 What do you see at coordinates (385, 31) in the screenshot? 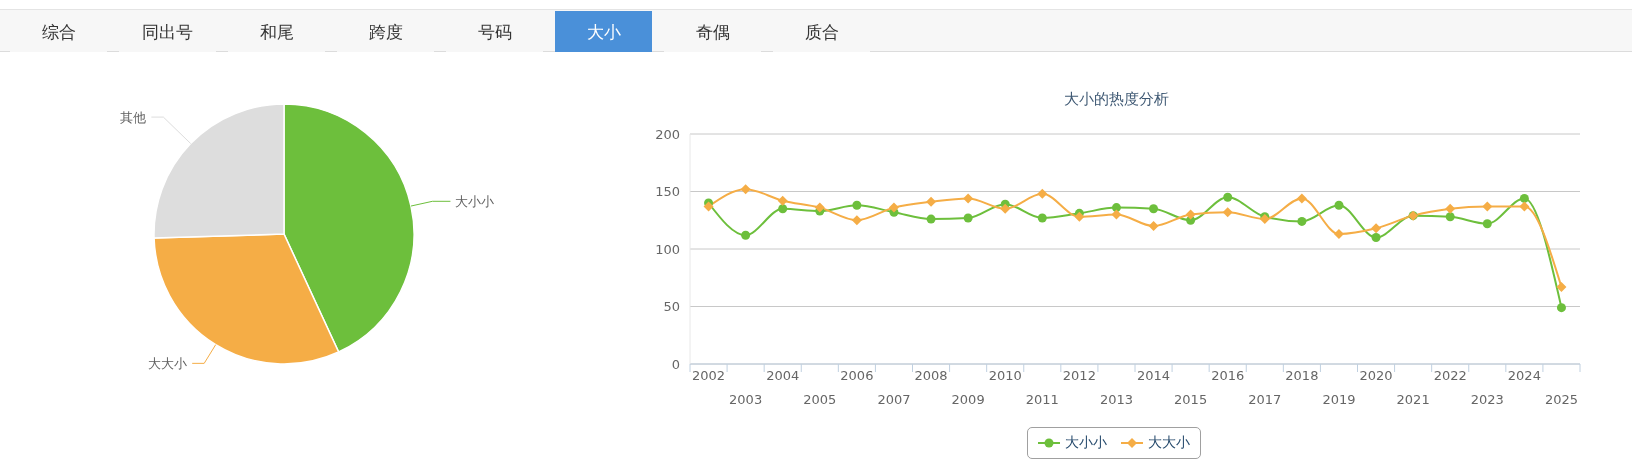
I see `category-label: 跨度` at bounding box center [385, 31].